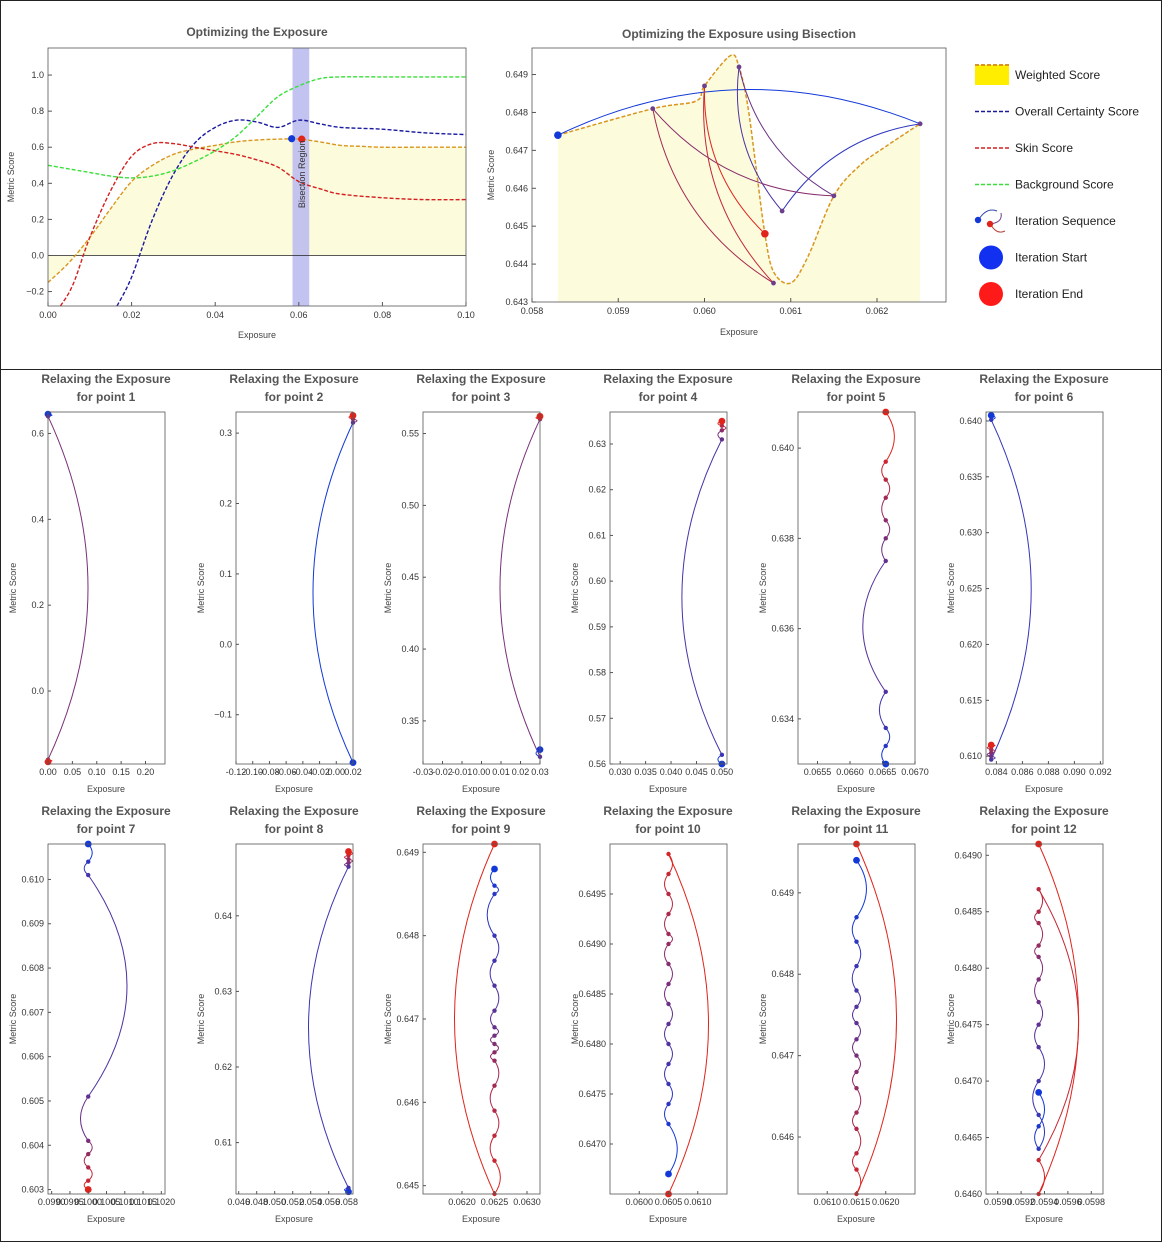  I want to click on weighted-score-fill, so click(739, 178).